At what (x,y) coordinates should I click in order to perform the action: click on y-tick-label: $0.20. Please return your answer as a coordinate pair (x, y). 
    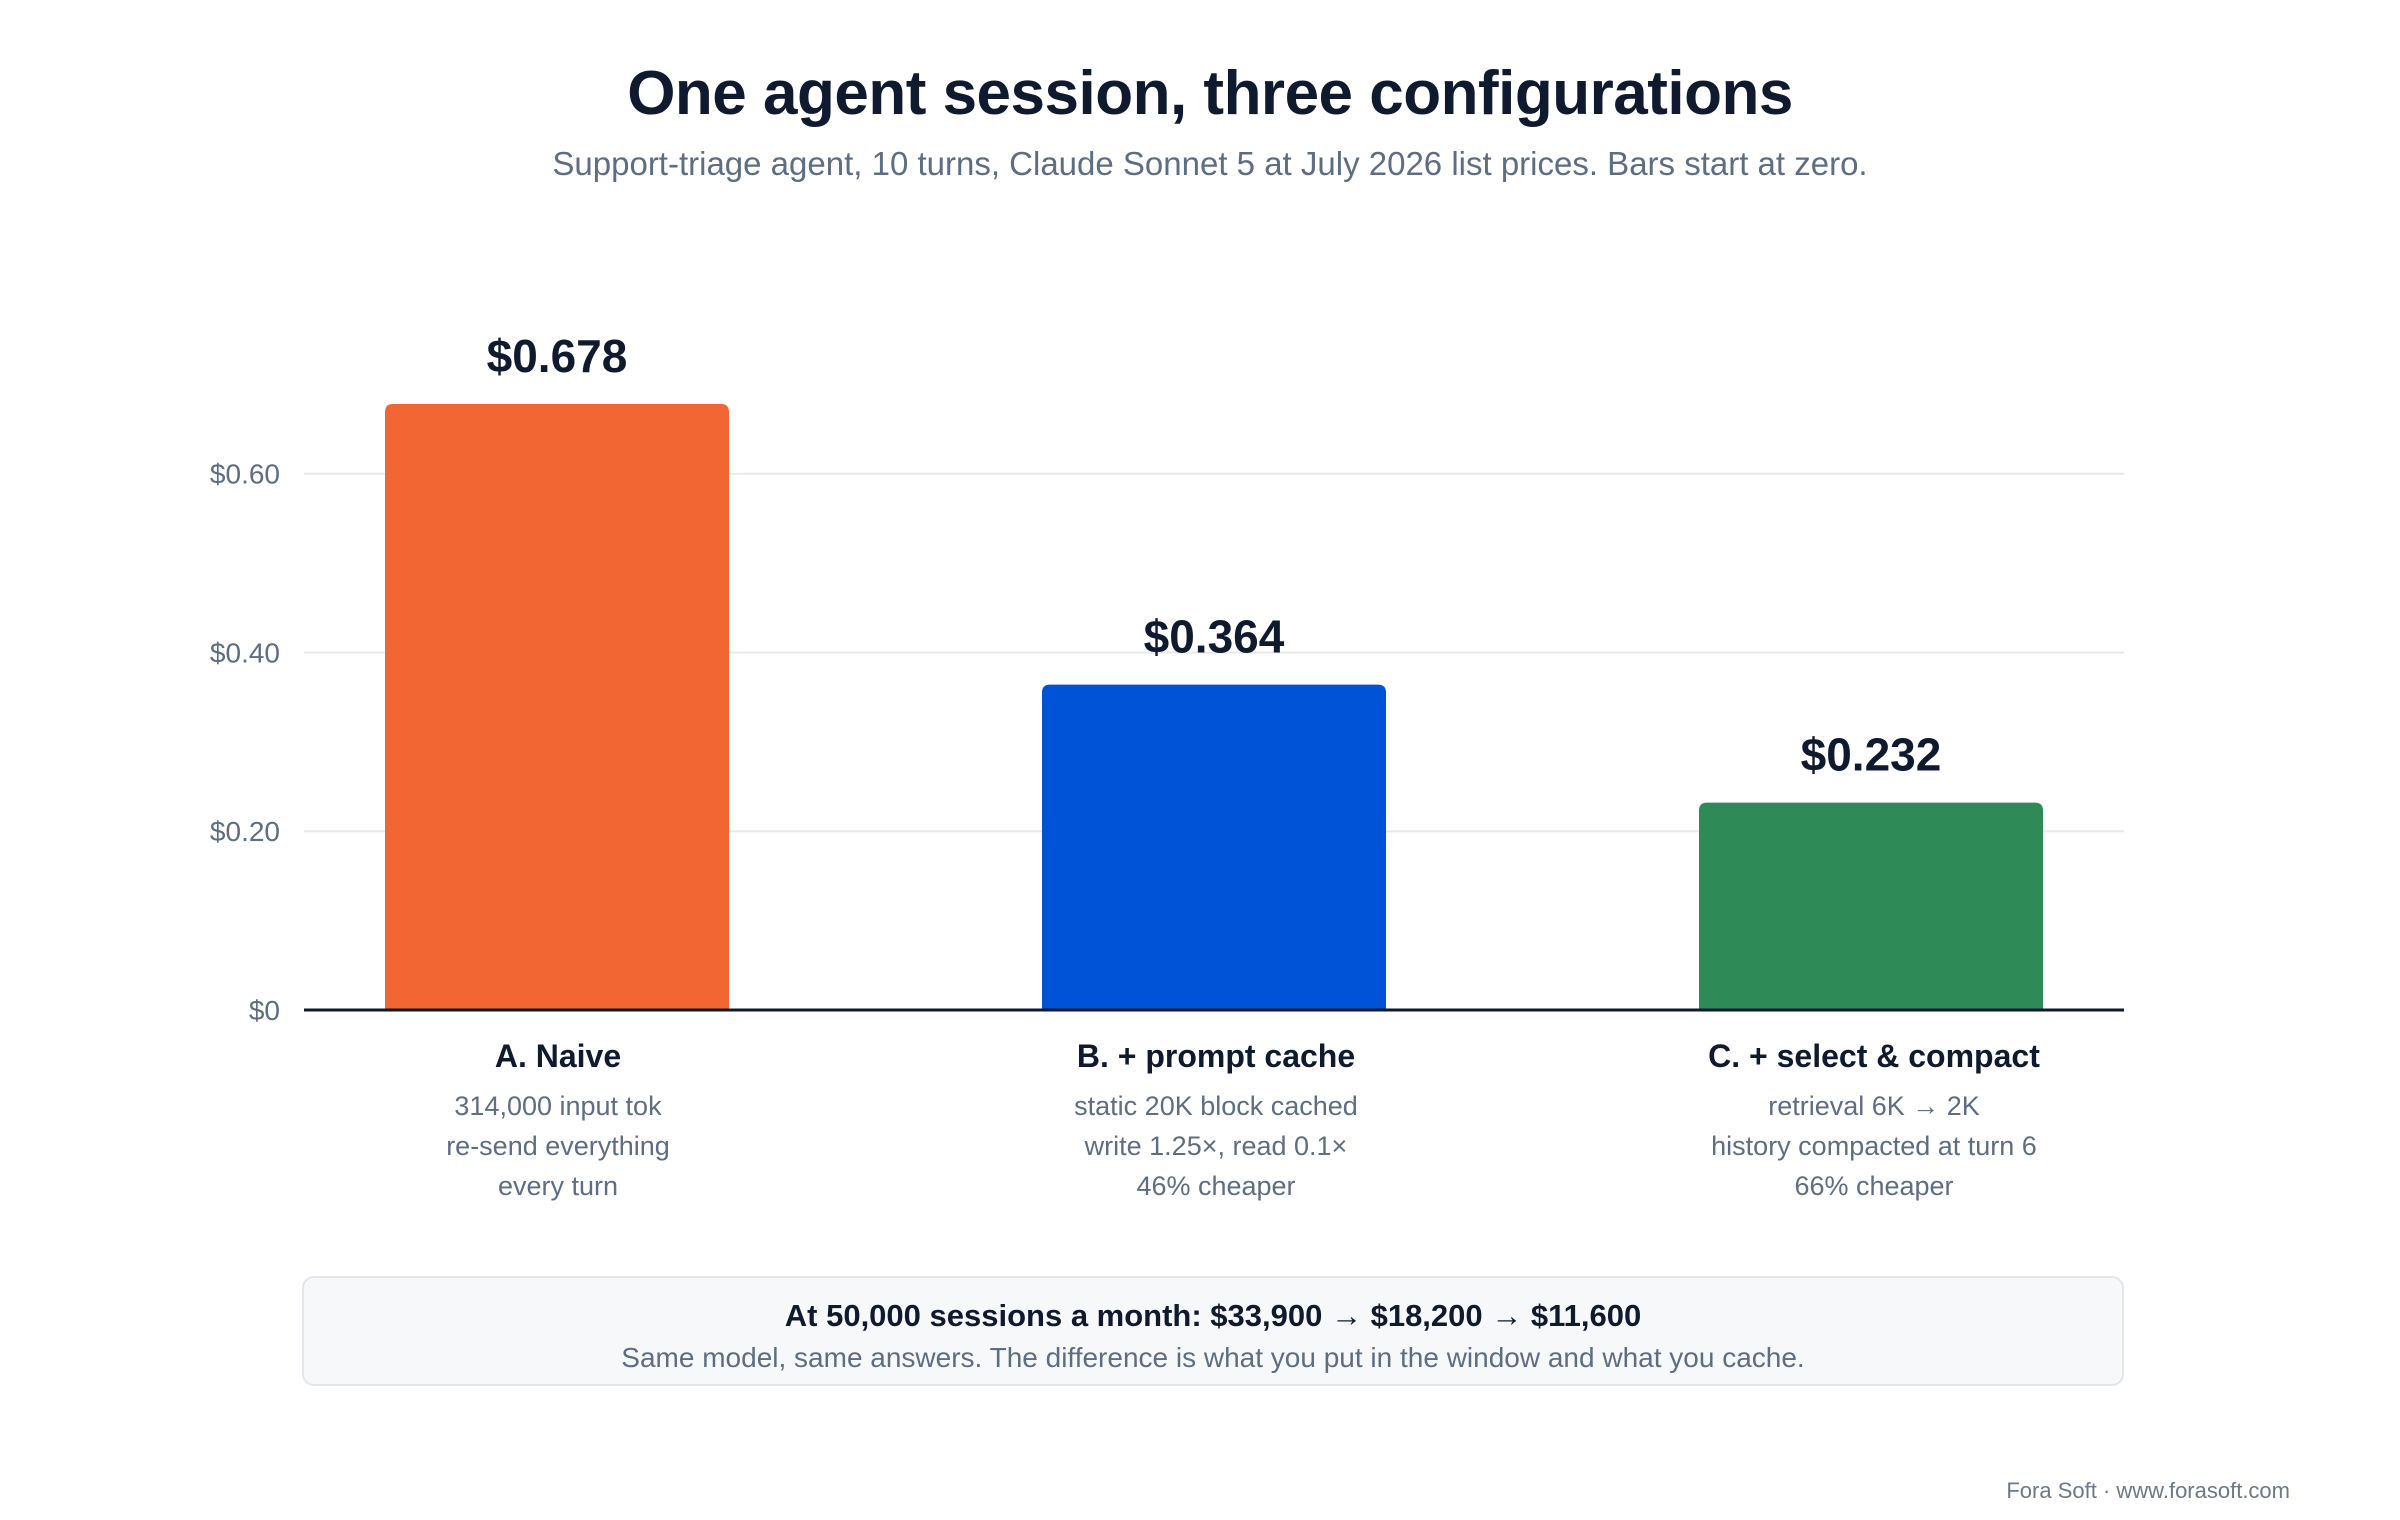
    Looking at the image, I should click on (245, 831).